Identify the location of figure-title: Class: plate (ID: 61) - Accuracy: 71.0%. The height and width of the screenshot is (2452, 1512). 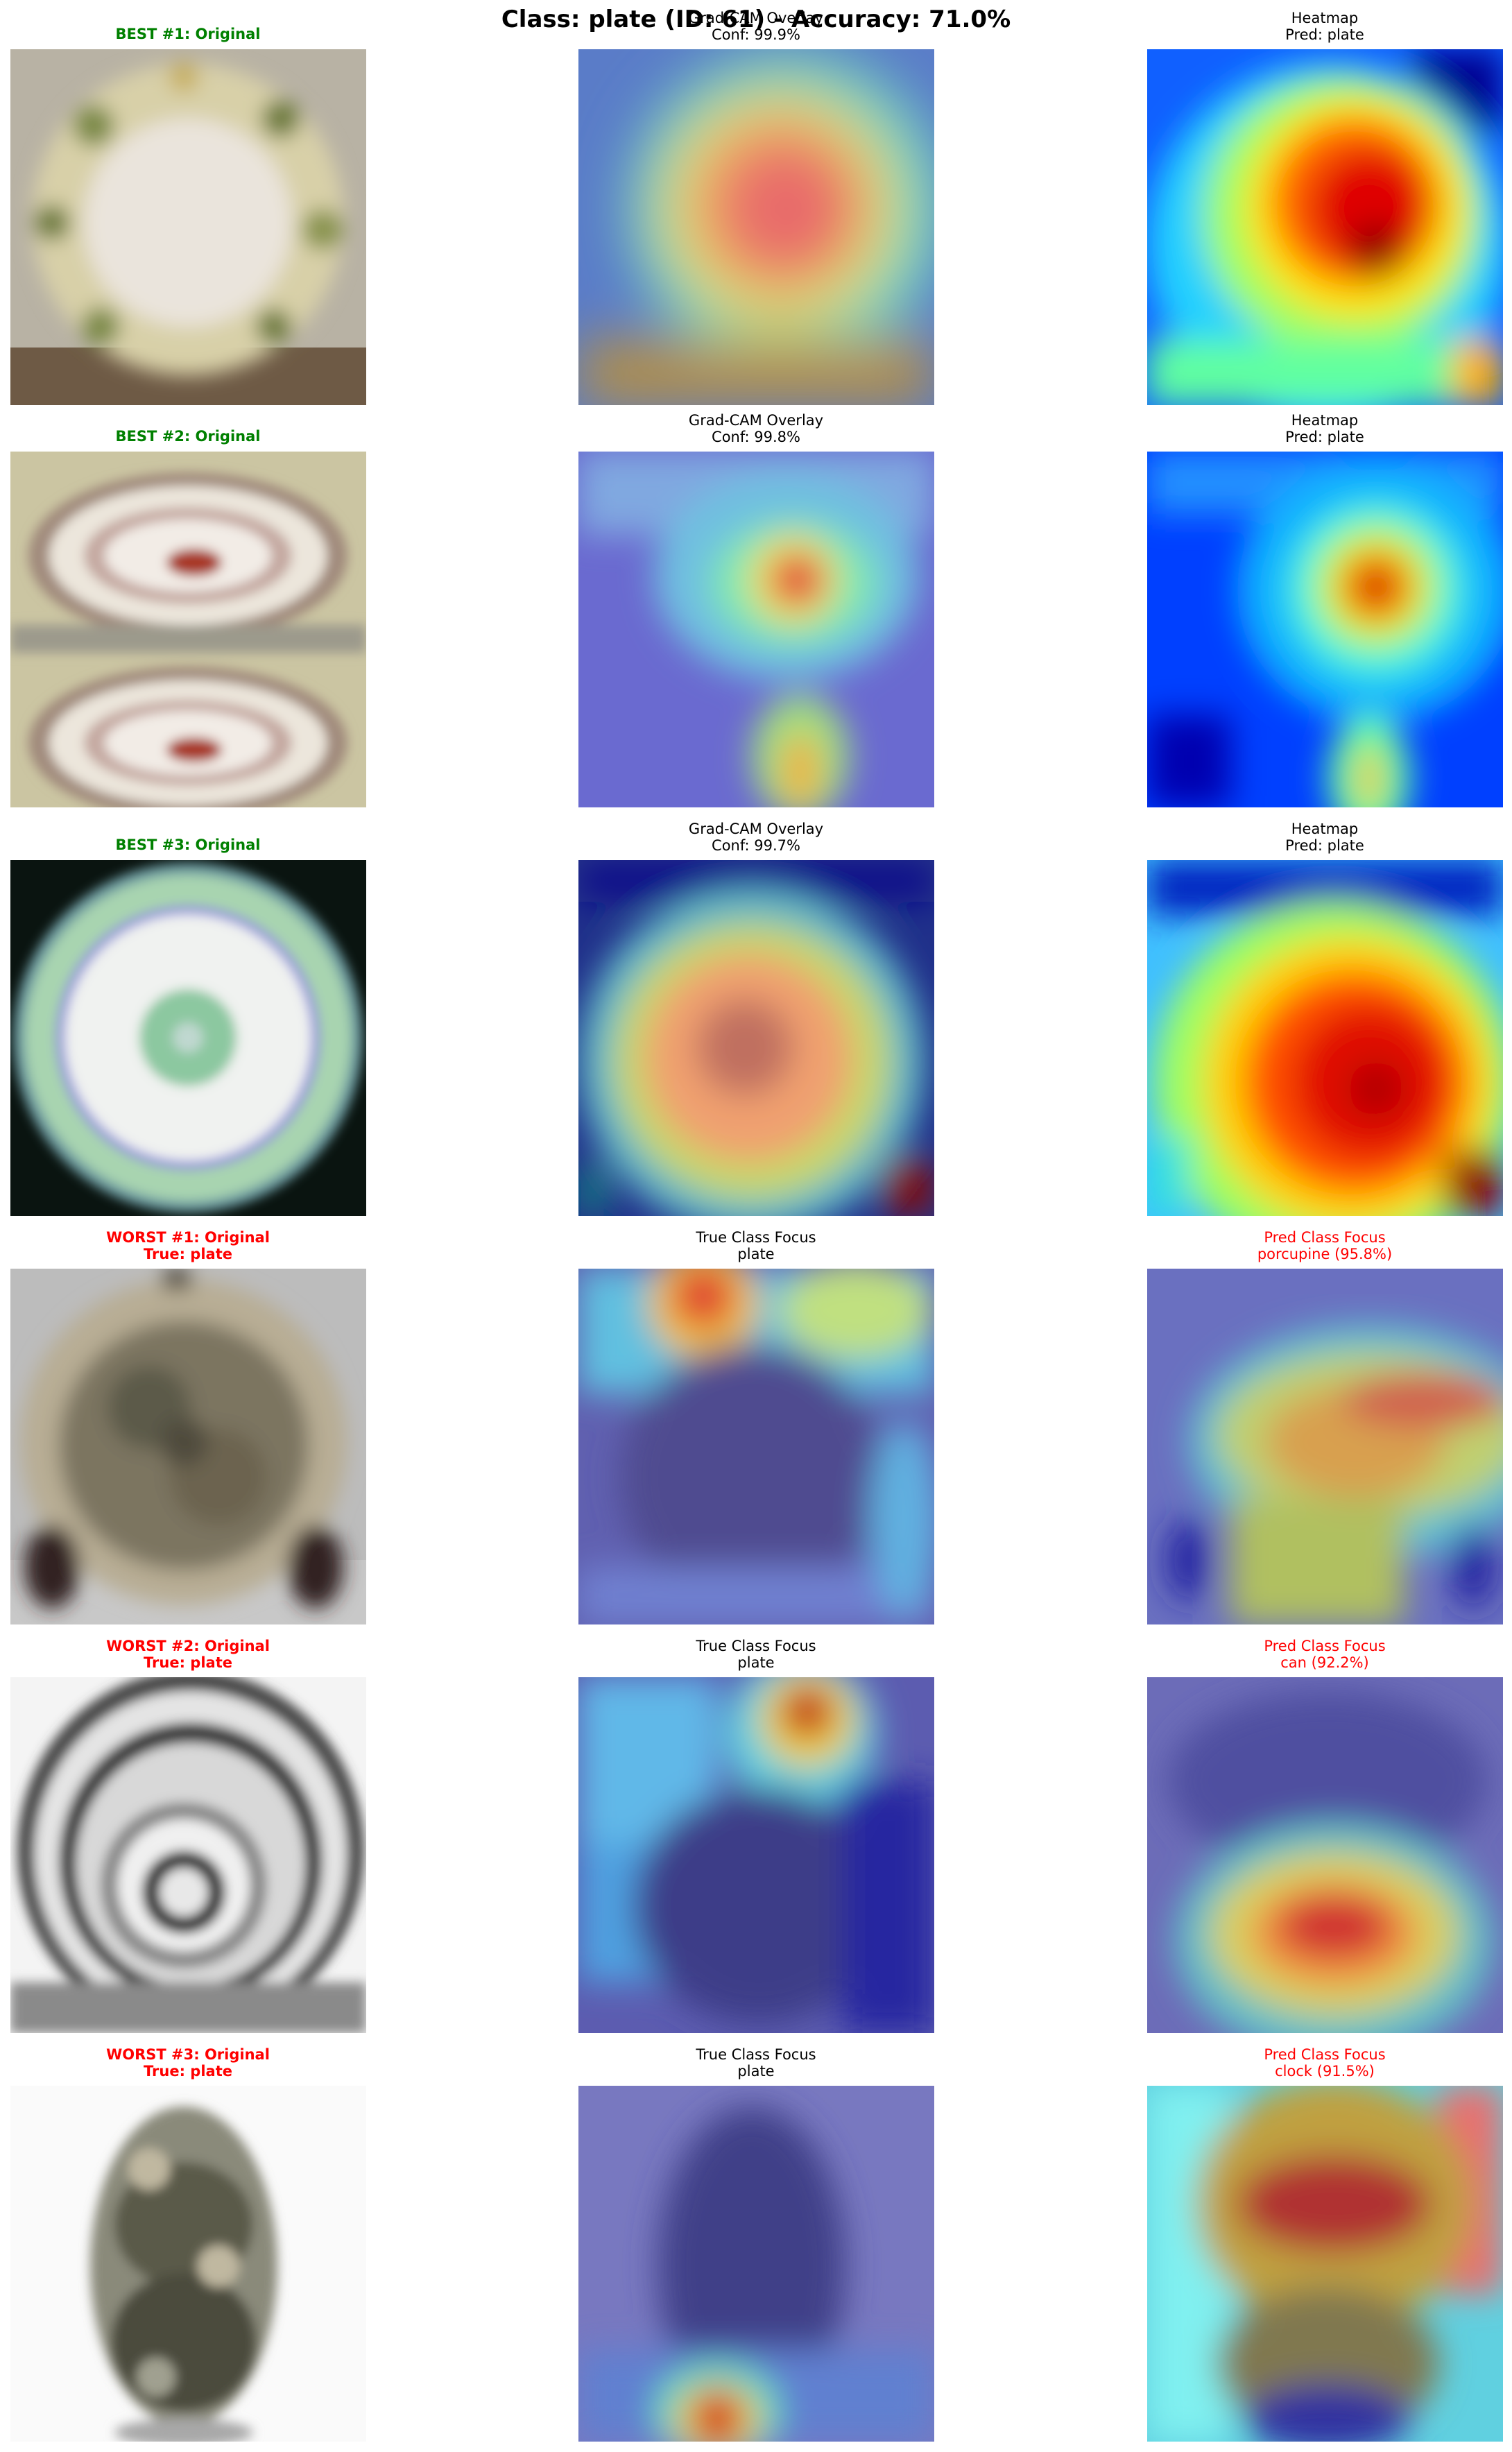
(756, 19).